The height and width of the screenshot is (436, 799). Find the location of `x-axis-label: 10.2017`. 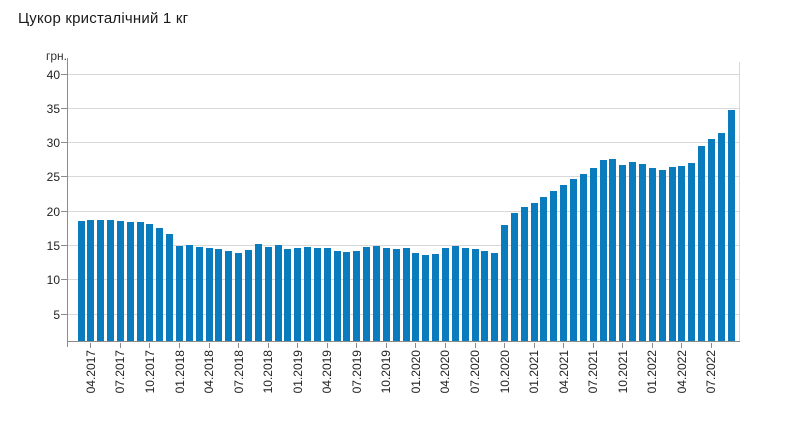

x-axis-label: 10.2017 is located at coordinates (149, 372).